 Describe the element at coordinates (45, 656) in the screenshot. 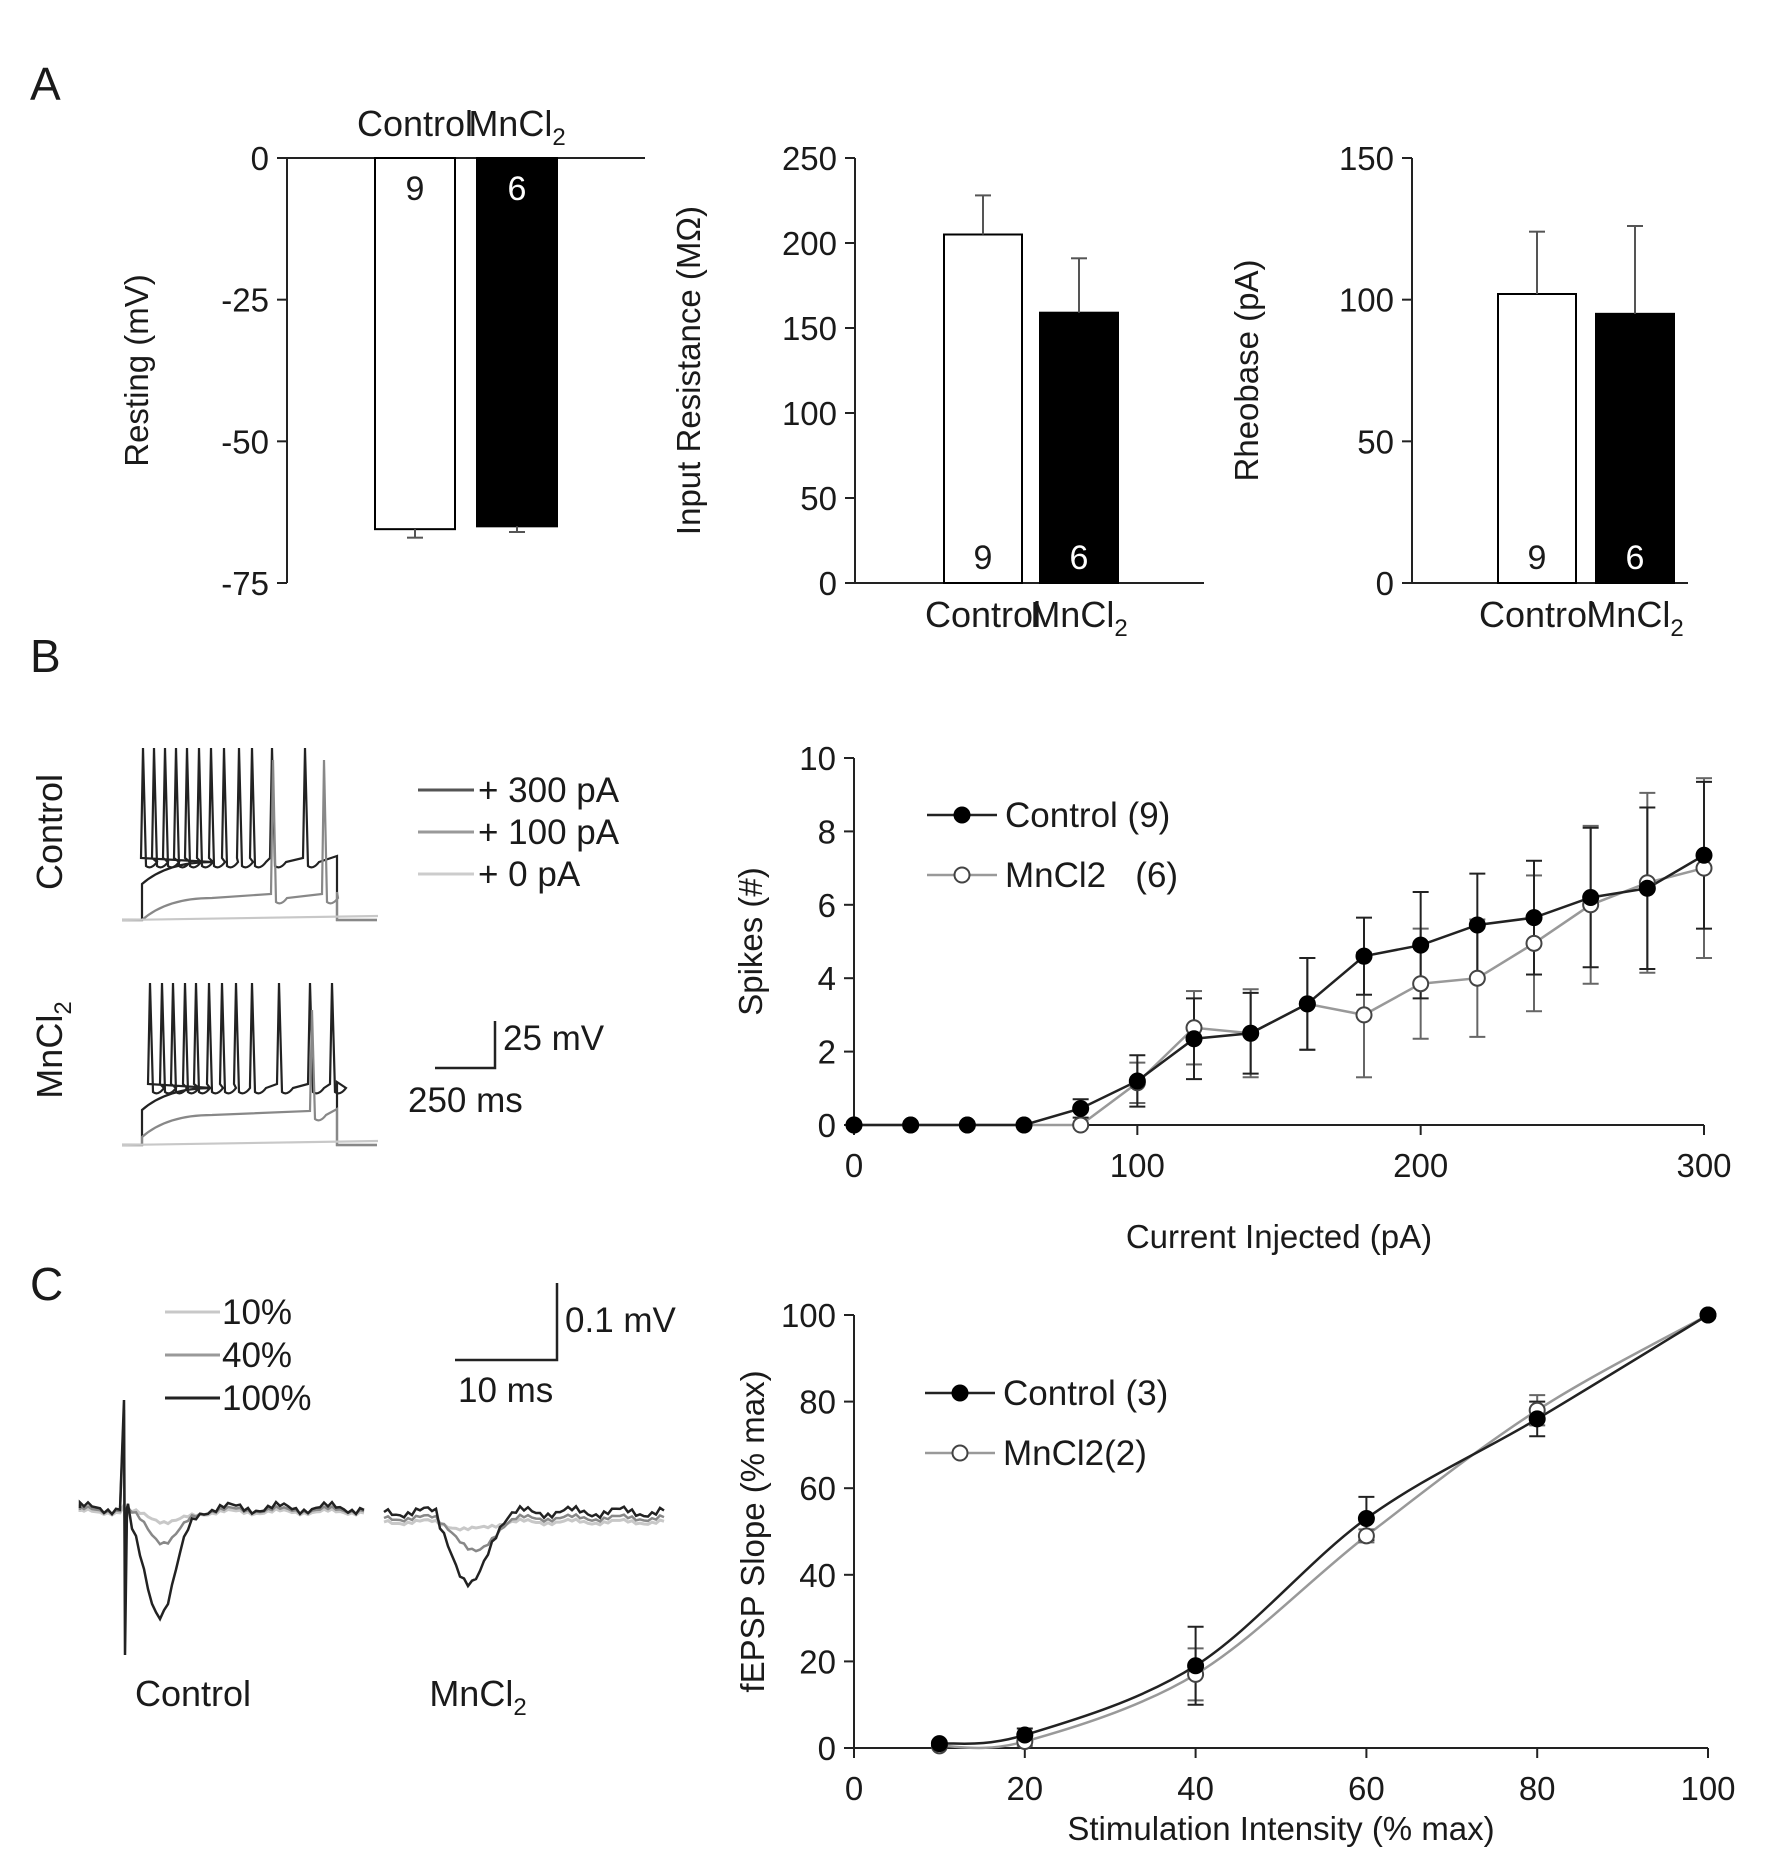

I see `panel-letter-b: B` at that location.